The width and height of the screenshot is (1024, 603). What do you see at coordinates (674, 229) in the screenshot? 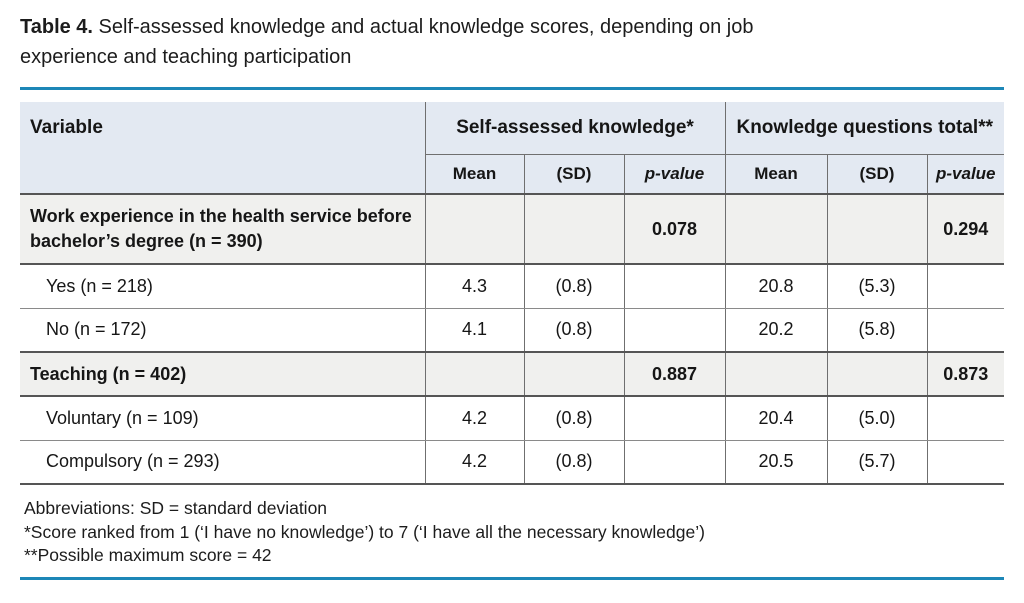
I see `cell-pvalue-1: 0.078` at bounding box center [674, 229].